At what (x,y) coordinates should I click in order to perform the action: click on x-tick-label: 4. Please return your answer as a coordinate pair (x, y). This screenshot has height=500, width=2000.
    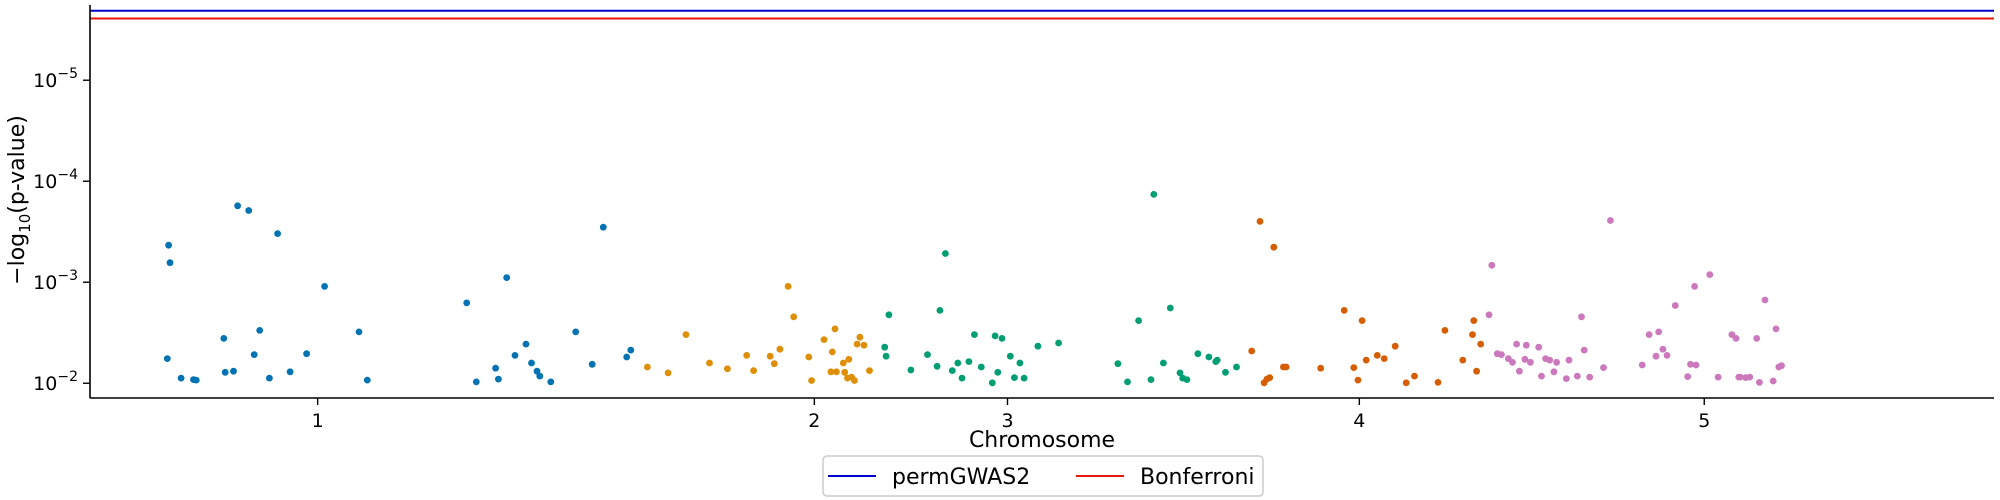
    Looking at the image, I should click on (1359, 421).